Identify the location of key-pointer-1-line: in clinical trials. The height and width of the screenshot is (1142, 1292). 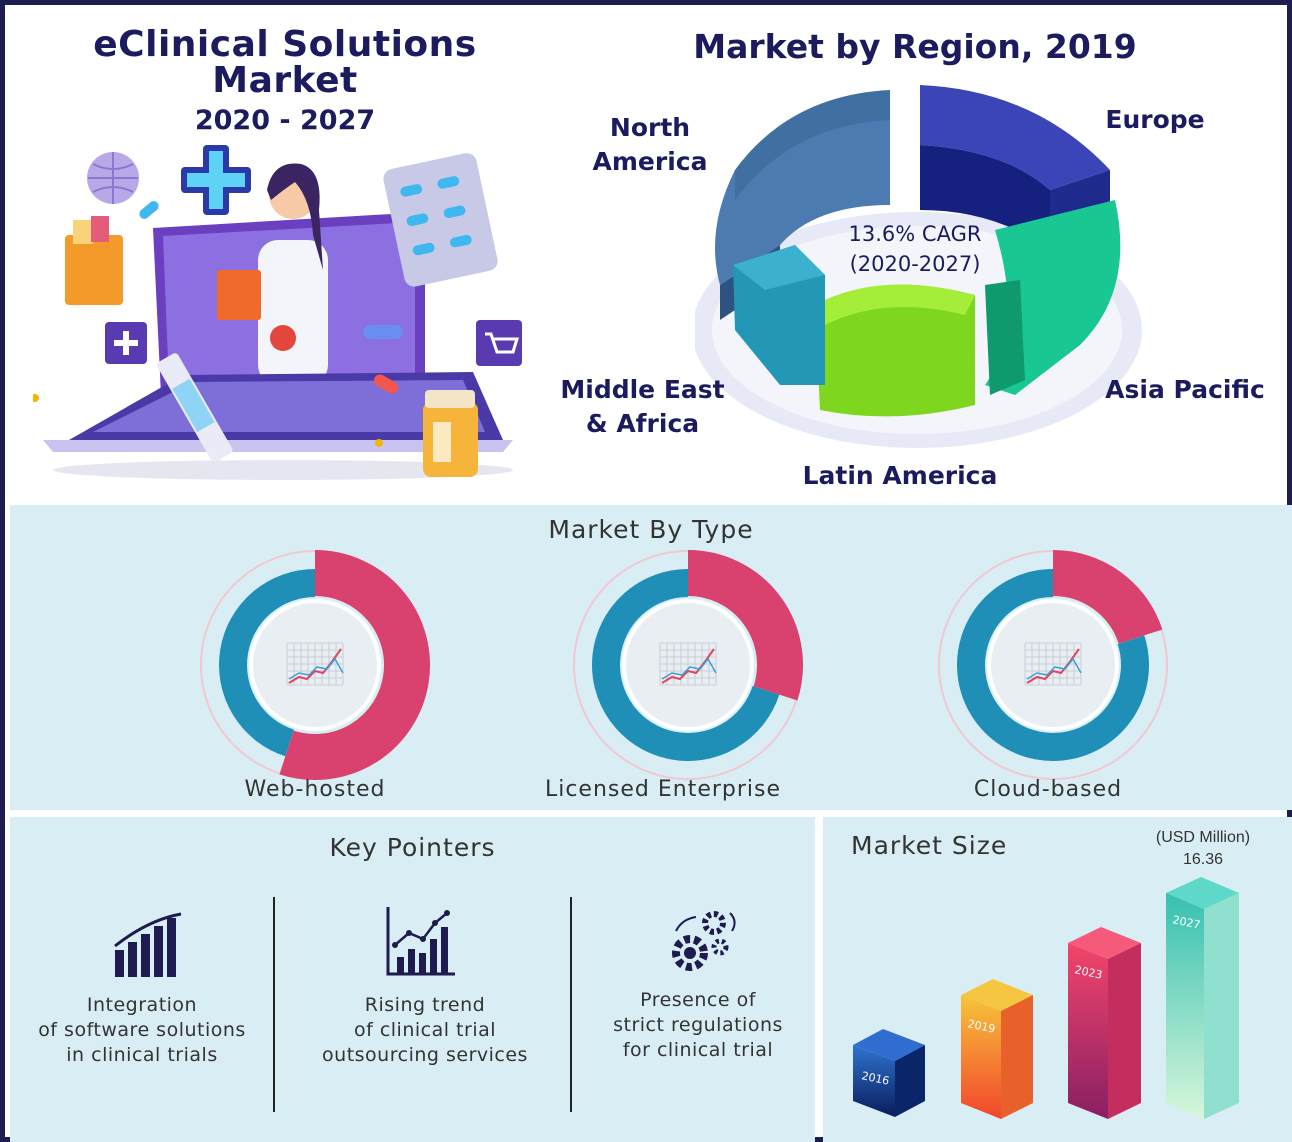
(142, 1055).